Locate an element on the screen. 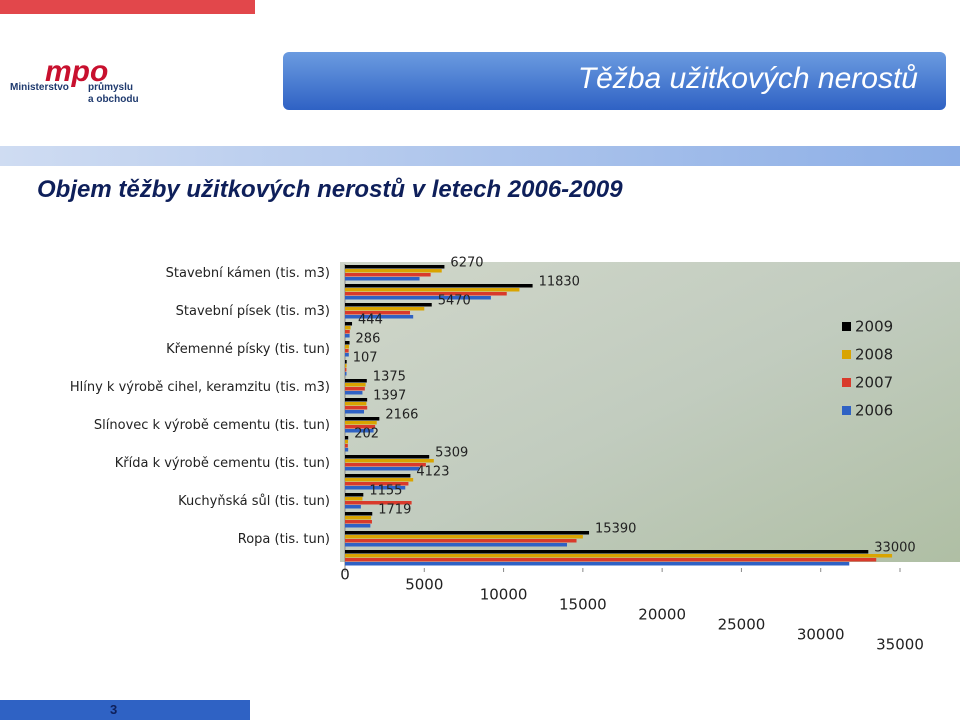 Image resolution: width=960 pixels, height=720 pixels. logo-text: průmyslu is located at coordinates (111, 87).